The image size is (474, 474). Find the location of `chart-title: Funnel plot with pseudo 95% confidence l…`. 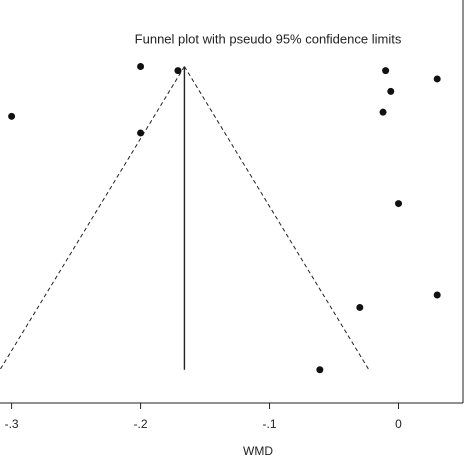

chart-title: Funnel plot with pseudo 95% confidence l… is located at coordinates (268, 38).